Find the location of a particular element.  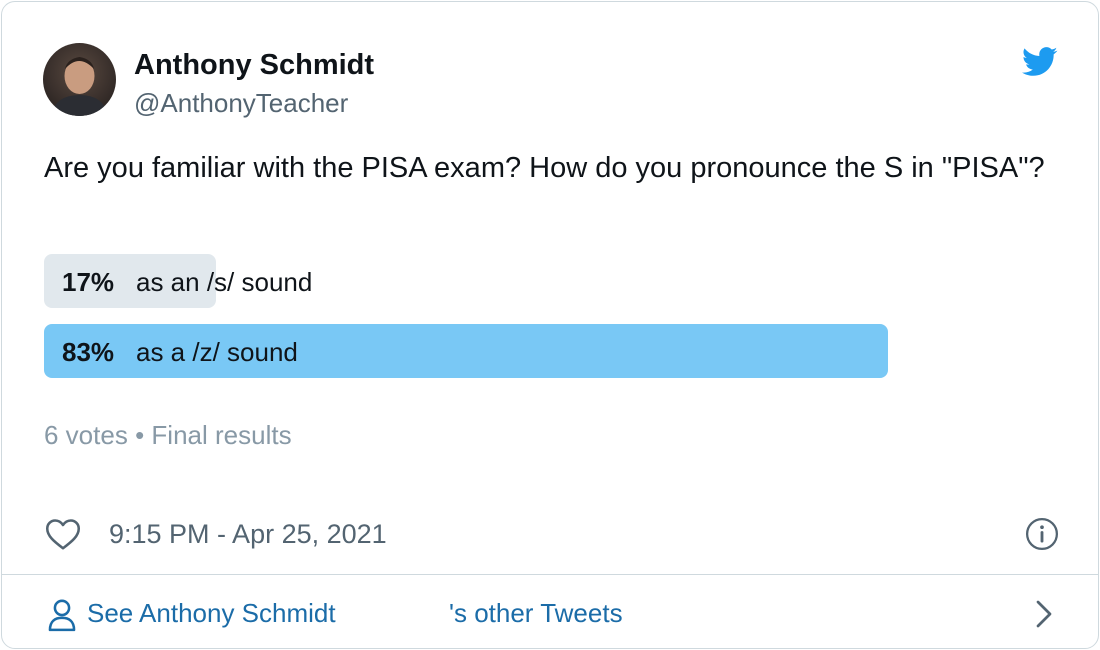

poll-option-label: as an /s/ sound is located at coordinates (224, 282).